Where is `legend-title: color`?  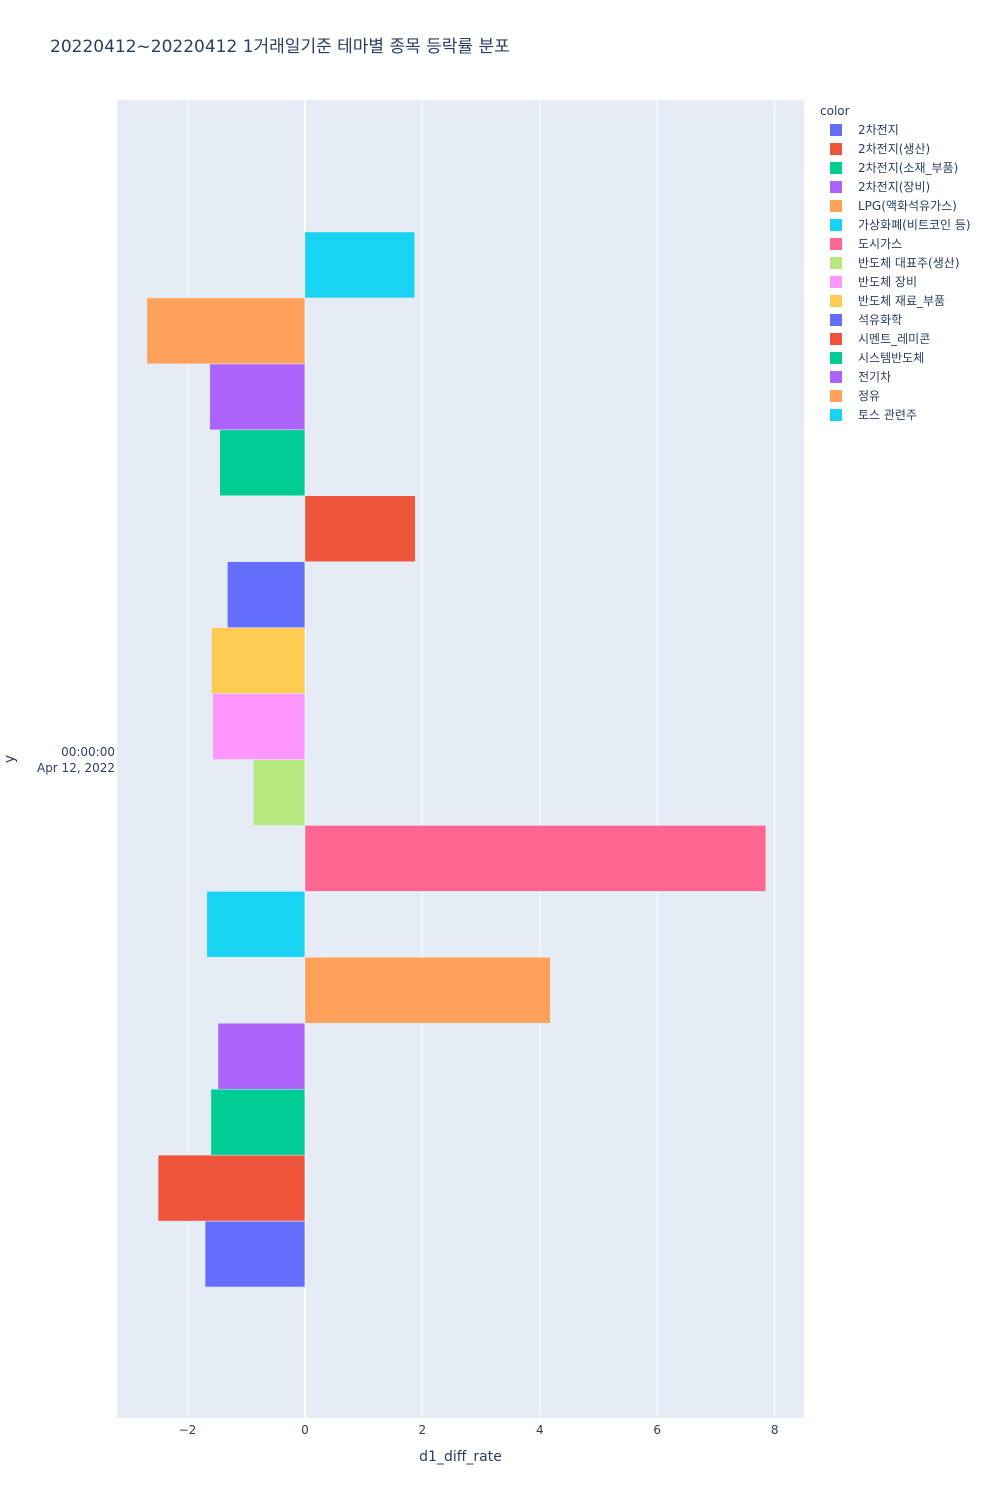 legend-title: color is located at coordinates (835, 111).